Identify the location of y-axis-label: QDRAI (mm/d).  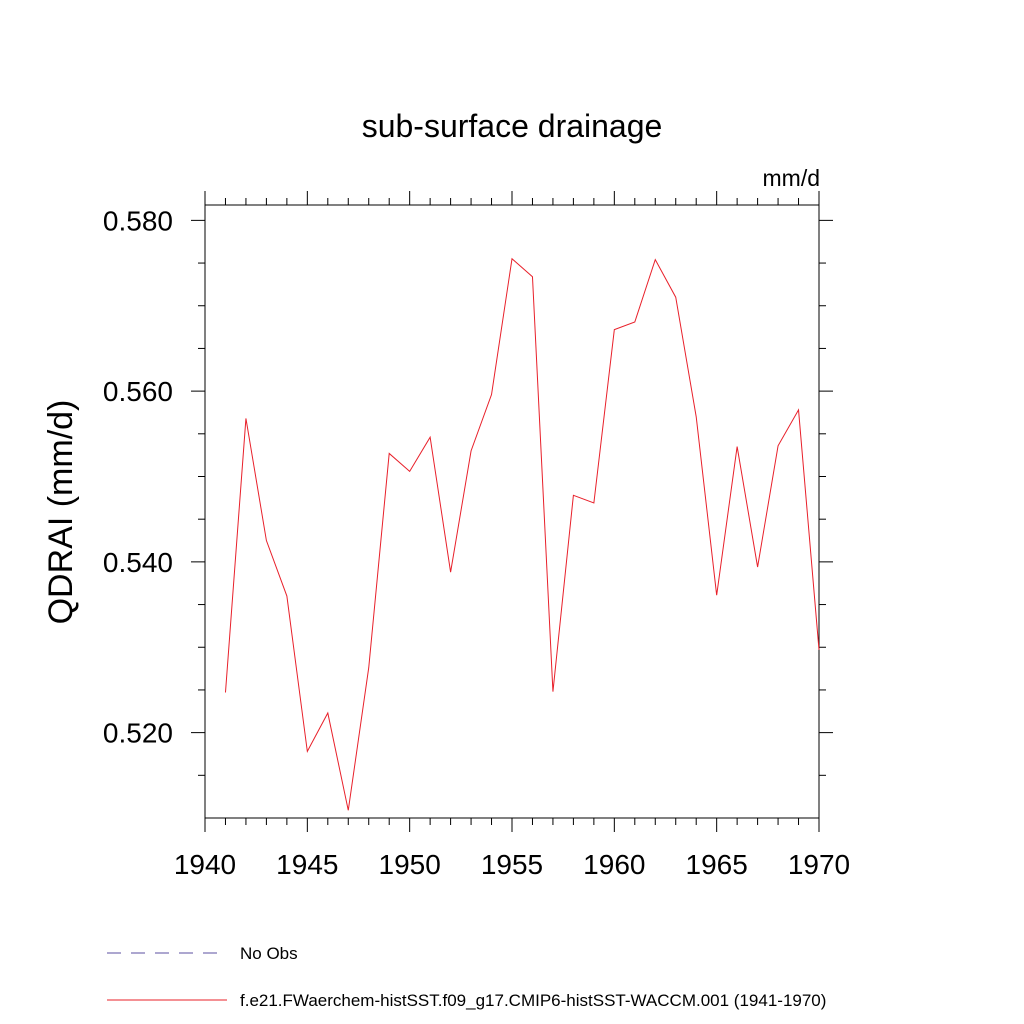
(61, 512).